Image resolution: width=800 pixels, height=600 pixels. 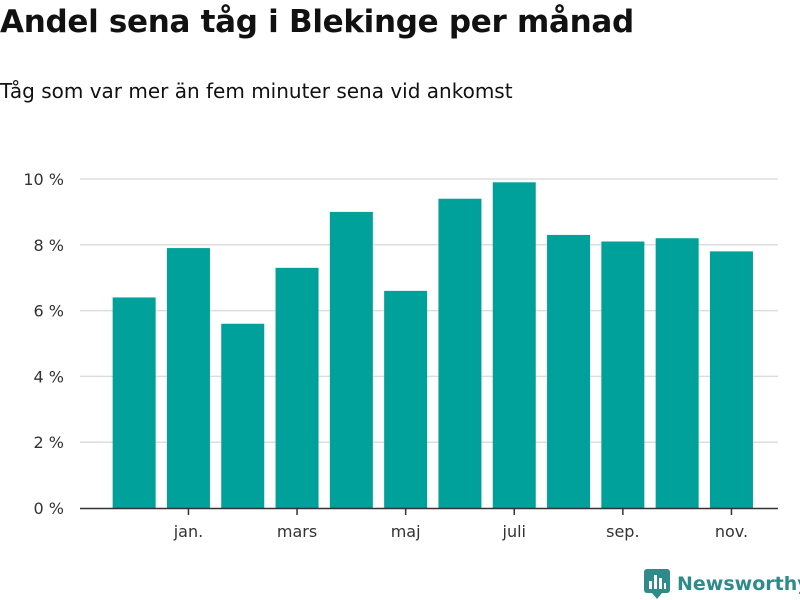 What do you see at coordinates (188, 378) in the screenshot?
I see `bar-jan` at bounding box center [188, 378].